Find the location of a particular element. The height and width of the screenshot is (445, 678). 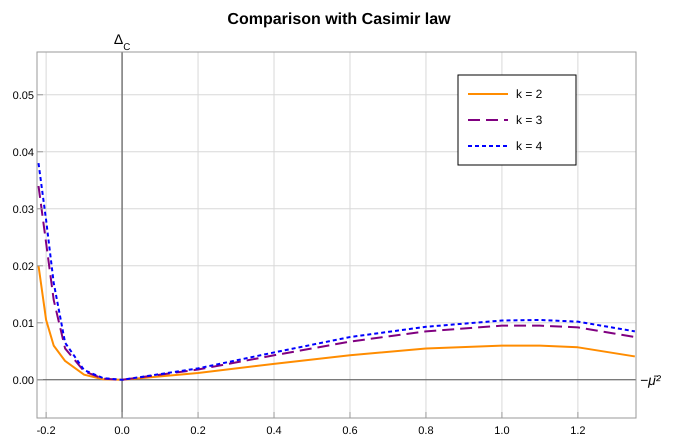

x-tick-label: 1.2 is located at coordinates (578, 431).